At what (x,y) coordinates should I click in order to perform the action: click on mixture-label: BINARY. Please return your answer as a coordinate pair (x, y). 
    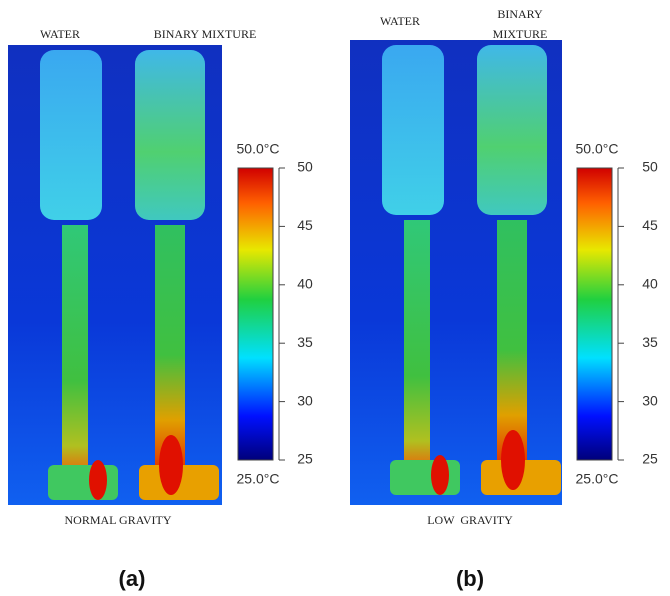
    Looking at the image, I should click on (520, 14).